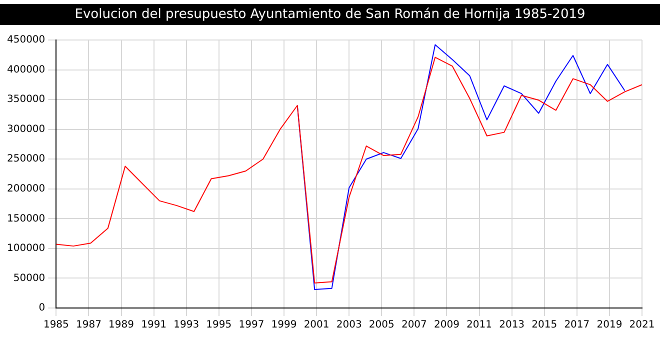  I want to click on x-tick-label: 1991, so click(154, 325).